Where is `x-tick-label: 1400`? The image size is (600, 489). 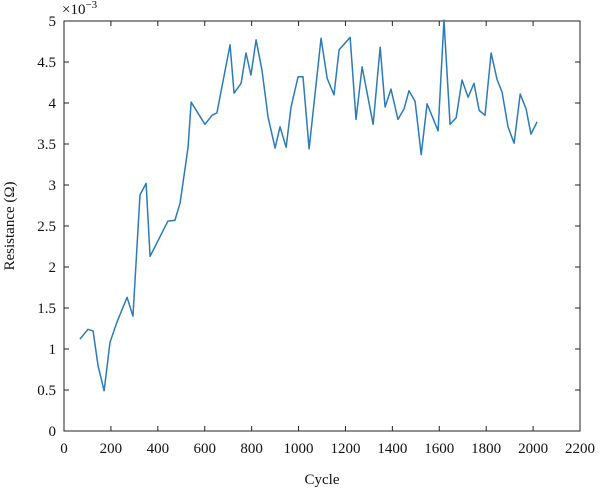
x-tick-label: 1400 is located at coordinates (392, 449).